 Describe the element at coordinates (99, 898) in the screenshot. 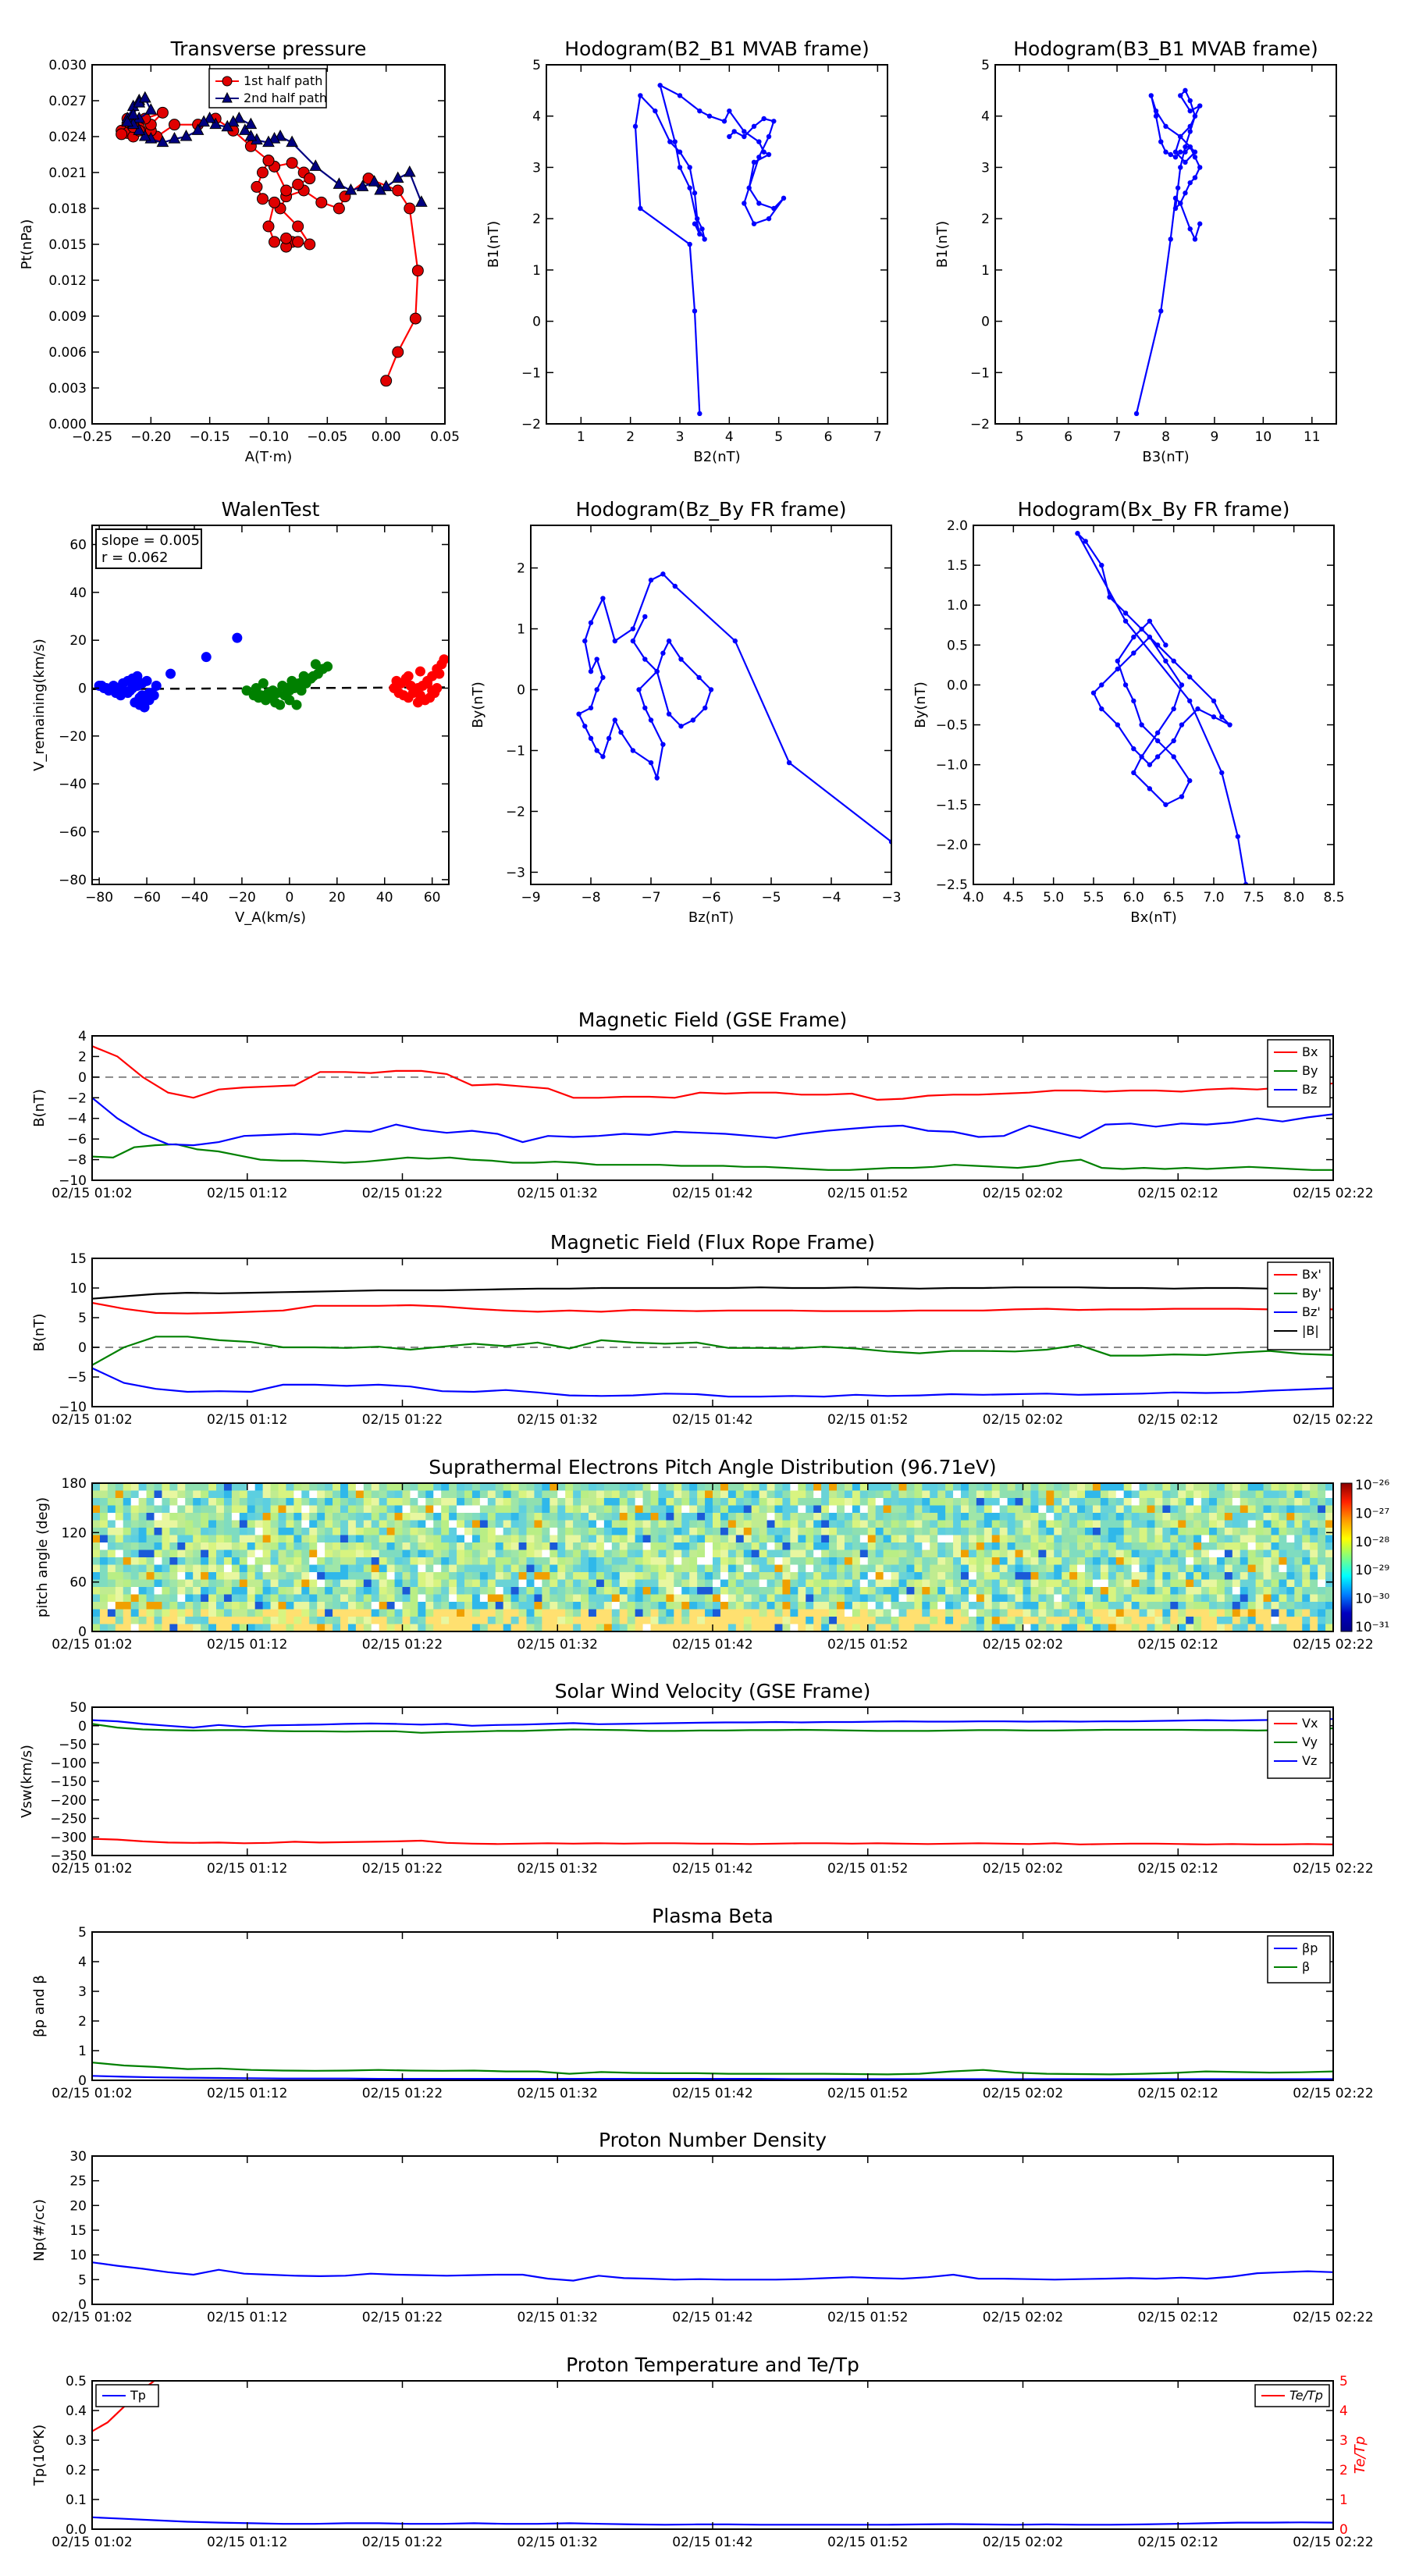

I see `x-tick-label: −80` at that location.